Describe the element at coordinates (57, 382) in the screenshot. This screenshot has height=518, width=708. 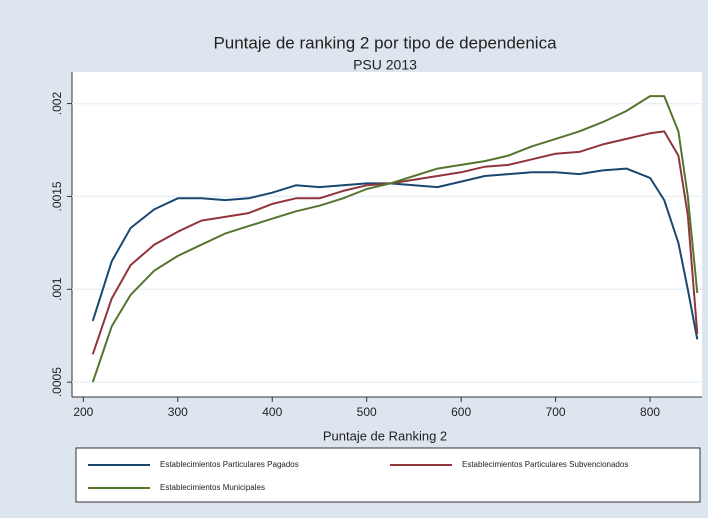
I see `y-tick-label: .0005` at that location.